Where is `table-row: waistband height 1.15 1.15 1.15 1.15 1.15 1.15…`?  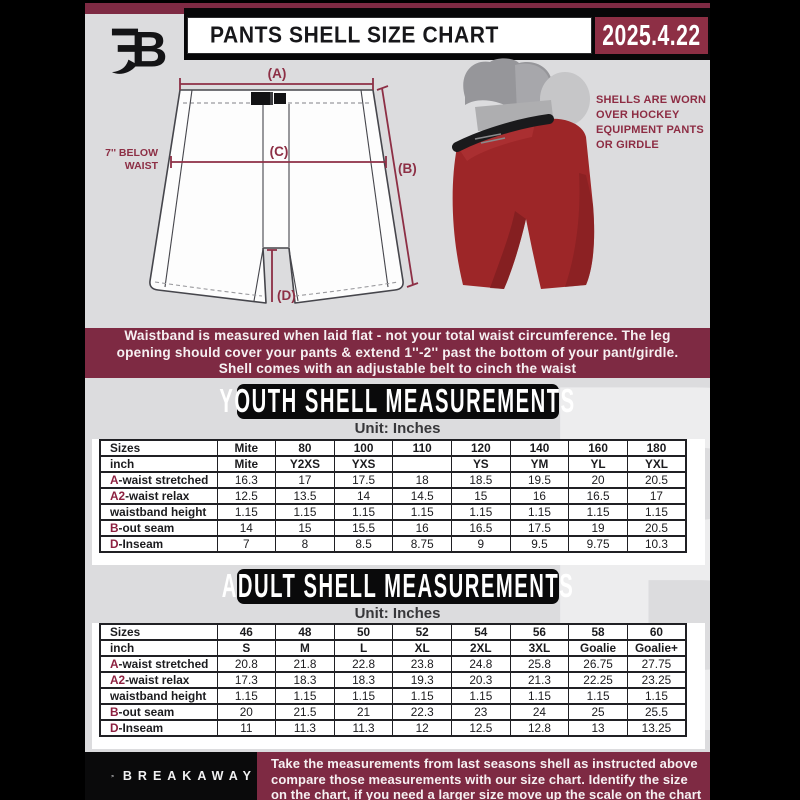 table-row: waistband height 1.15 1.15 1.15 1.15 1.15 1.15… is located at coordinates (393, 696).